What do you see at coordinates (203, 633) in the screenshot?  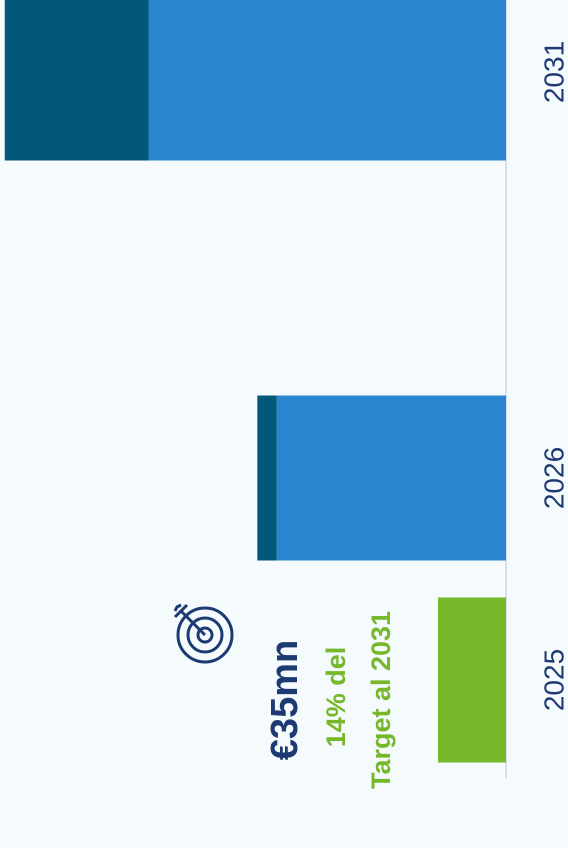 I see `target-icon` at bounding box center [203, 633].